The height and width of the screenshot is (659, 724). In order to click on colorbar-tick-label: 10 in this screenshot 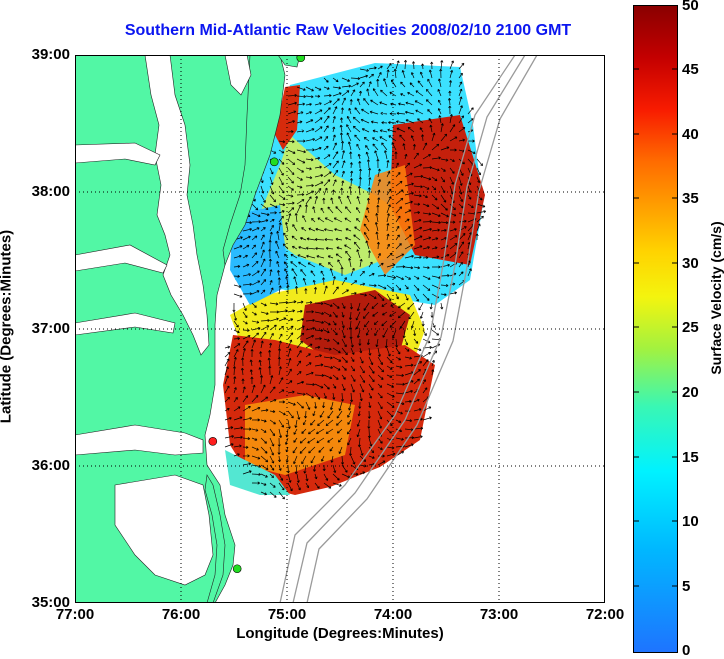, I will do `click(690, 521)`.